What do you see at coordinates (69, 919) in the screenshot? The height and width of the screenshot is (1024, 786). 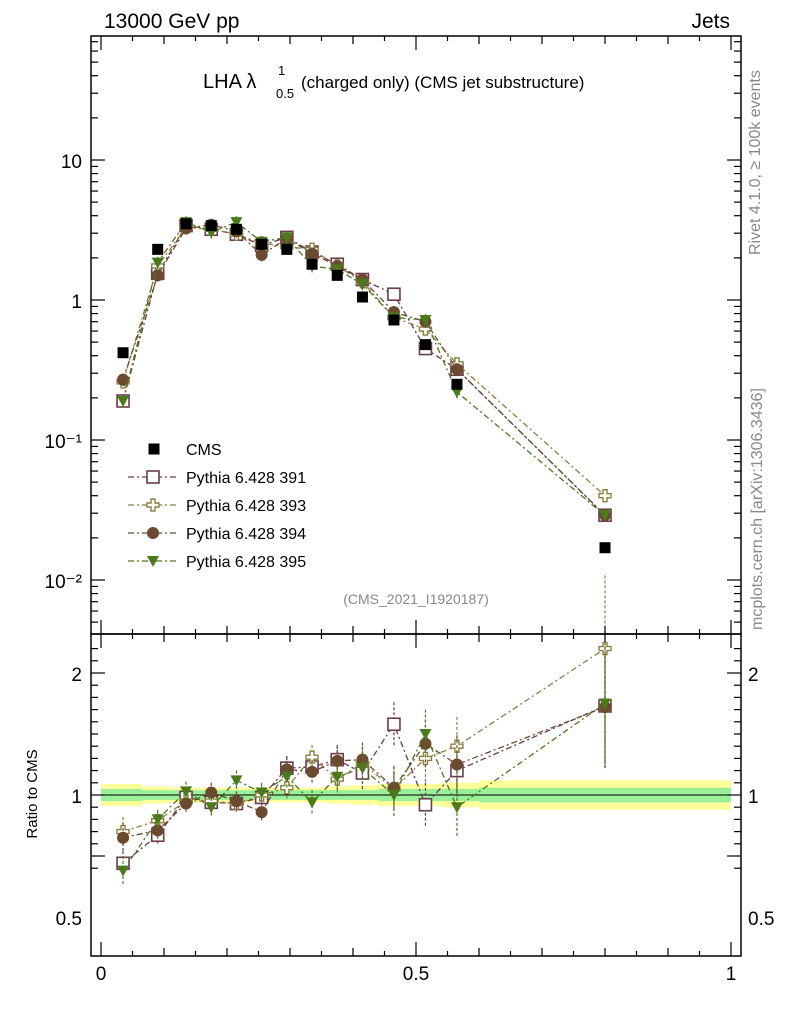 I see `ratio-ytick-label-0.5: 0.5` at bounding box center [69, 919].